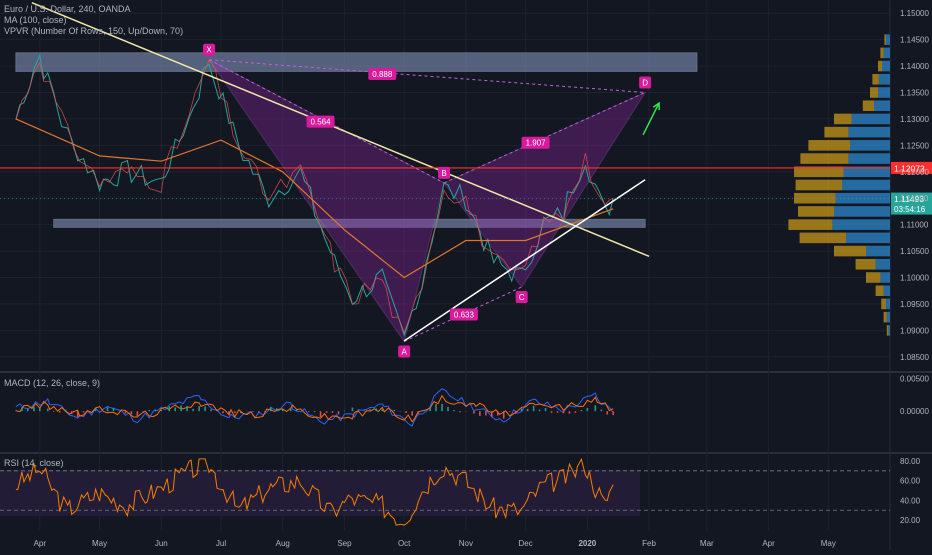  What do you see at coordinates (443, 173) in the screenshot?
I see `pattern-point-label-b: B` at bounding box center [443, 173].